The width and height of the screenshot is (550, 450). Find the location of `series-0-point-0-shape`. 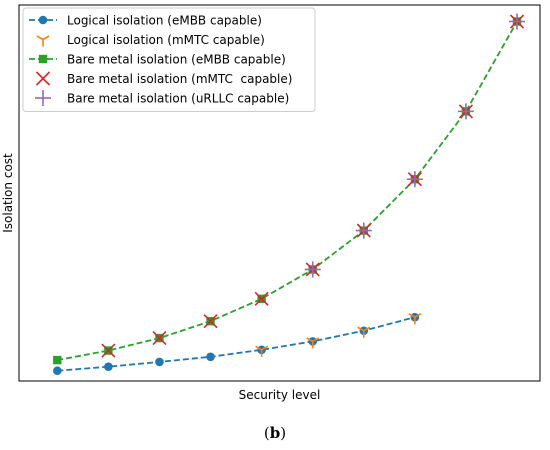

series-0-point-0-shape is located at coordinates (57, 371).